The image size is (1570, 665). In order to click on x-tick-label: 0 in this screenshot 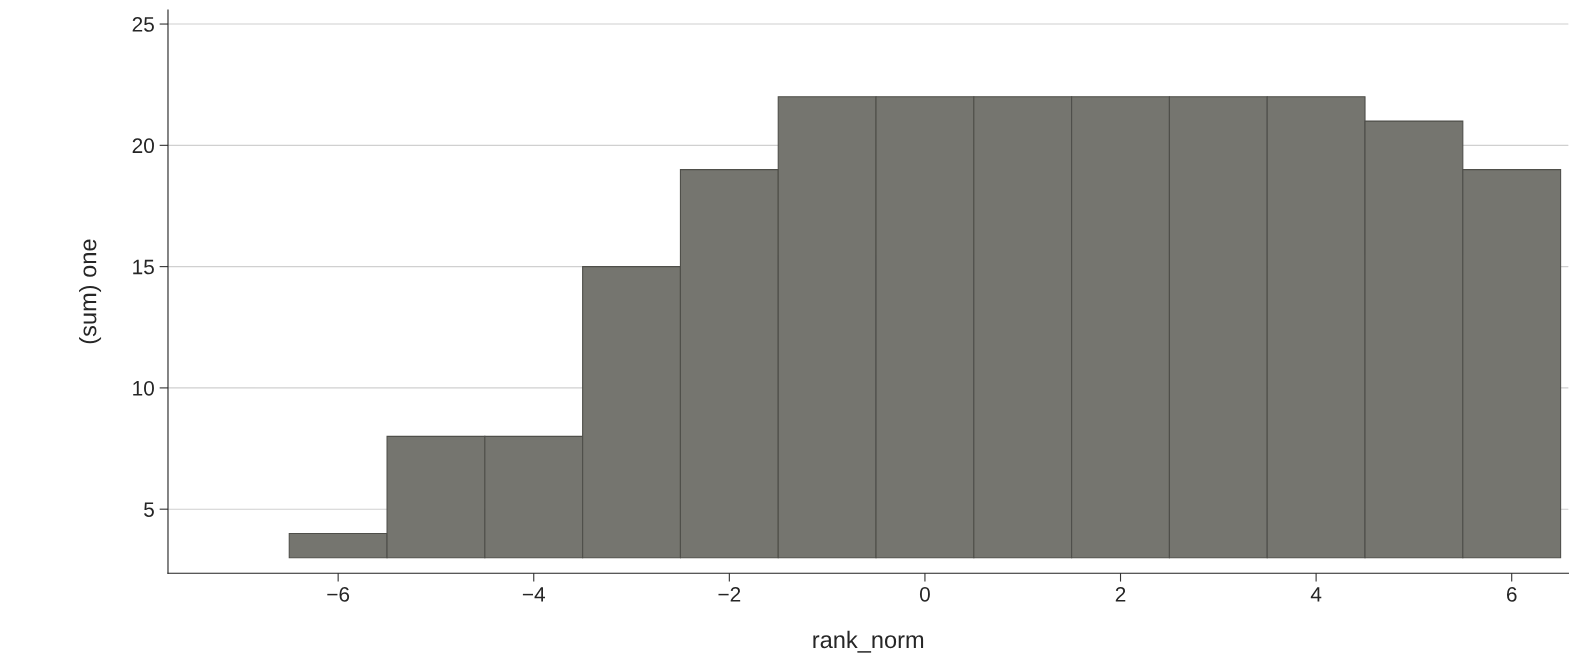, I will do `click(924, 594)`.